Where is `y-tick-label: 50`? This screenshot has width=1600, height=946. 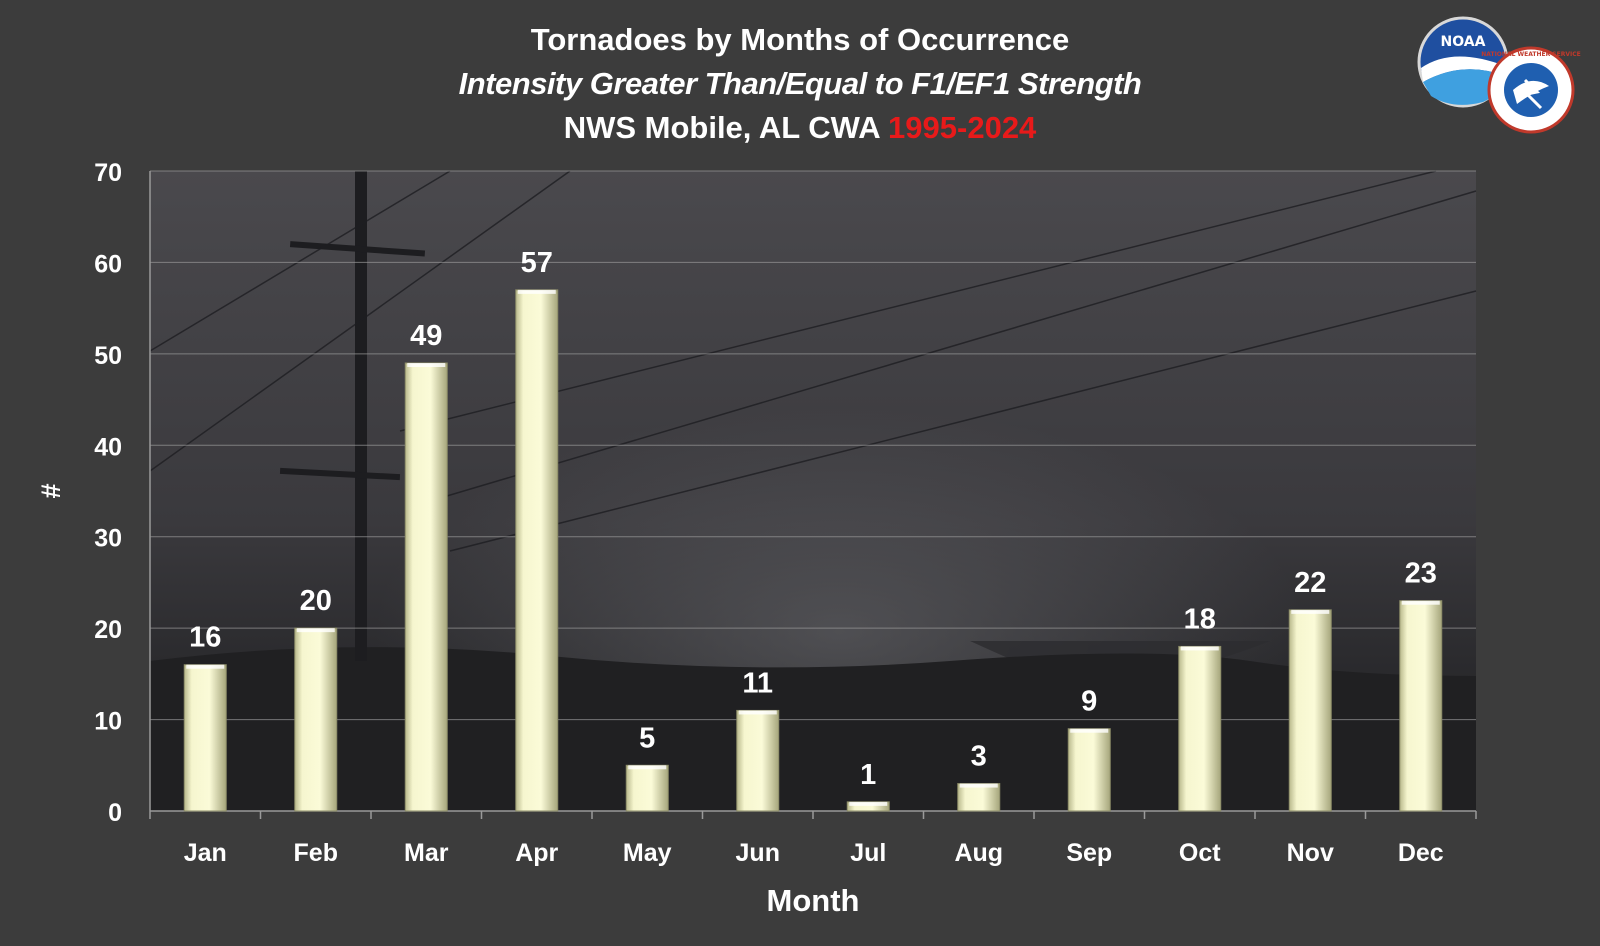 y-tick-label: 50 is located at coordinates (108, 356).